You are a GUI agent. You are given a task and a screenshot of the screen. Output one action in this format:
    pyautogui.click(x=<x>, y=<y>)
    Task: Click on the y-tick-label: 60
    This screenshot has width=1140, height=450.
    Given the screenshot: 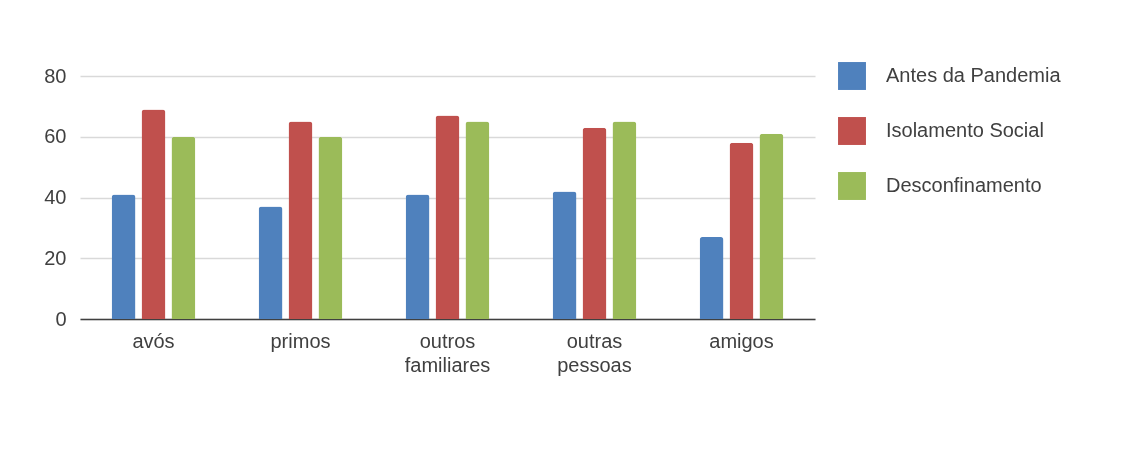 What is the action you would take?
    pyautogui.click(x=55, y=136)
    